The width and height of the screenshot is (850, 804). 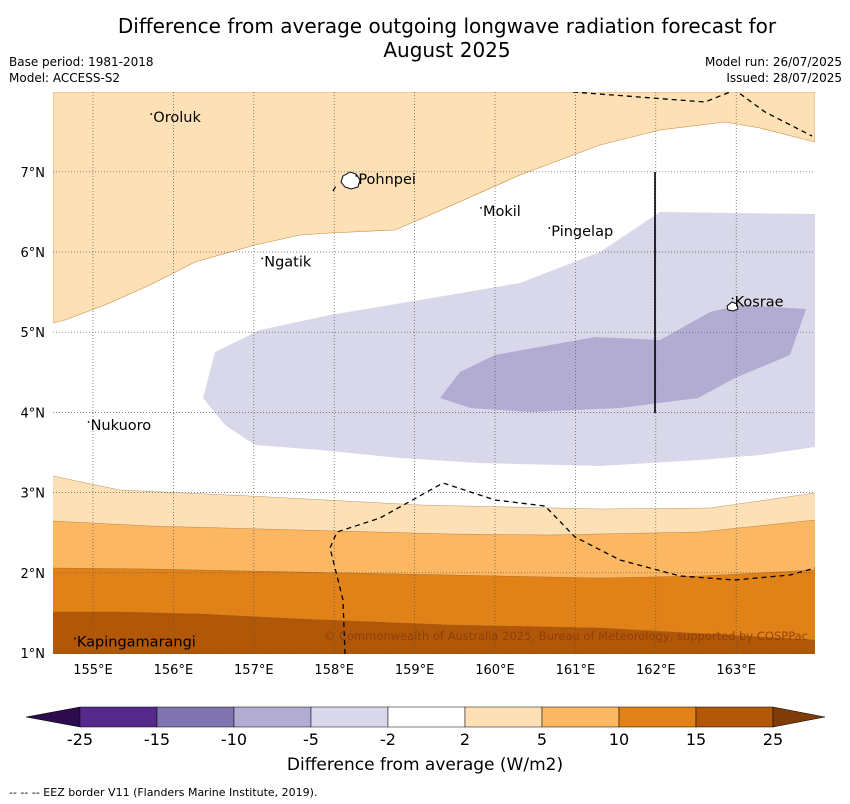 What do you see at coordinates (53, 717) in the screenshot?
I see `colorbar-under-arrow` at bounding box center [53, 717].